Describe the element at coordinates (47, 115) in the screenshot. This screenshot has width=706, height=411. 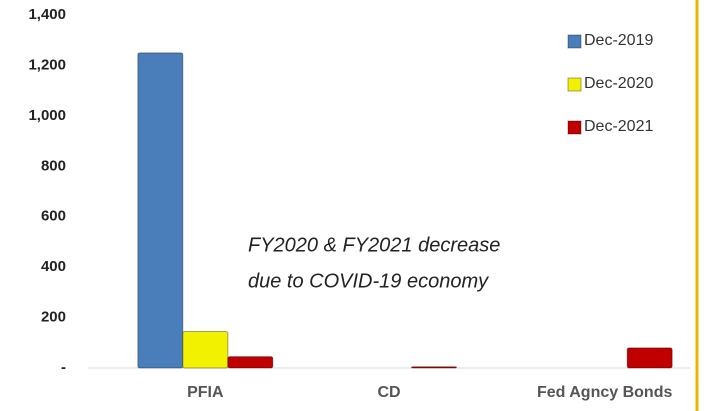
I see `y-tick-label: 1,000` at that location.